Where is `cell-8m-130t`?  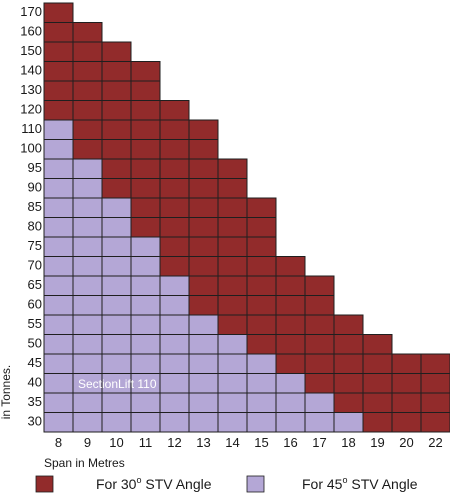
cell-8m-130t is located at coordinates (58, 90).